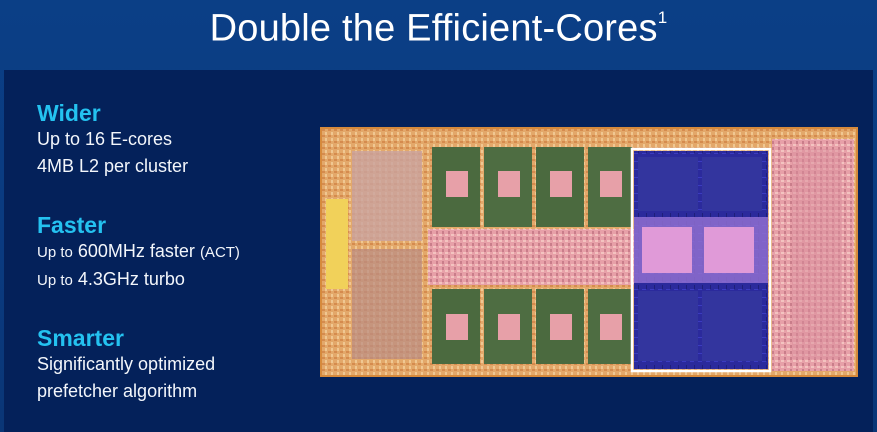  I want to click on feature-heading: Wider, so click(69, 113).